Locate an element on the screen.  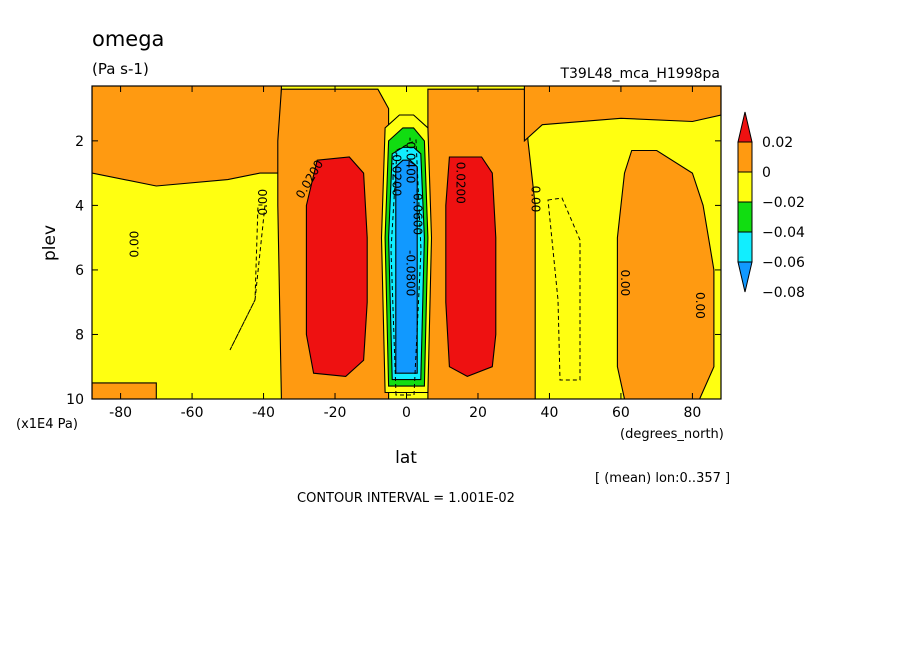
contour-interval-text: CONTOUR INTERVAL = 1.001E-02 is located at coordinates (406, 498).